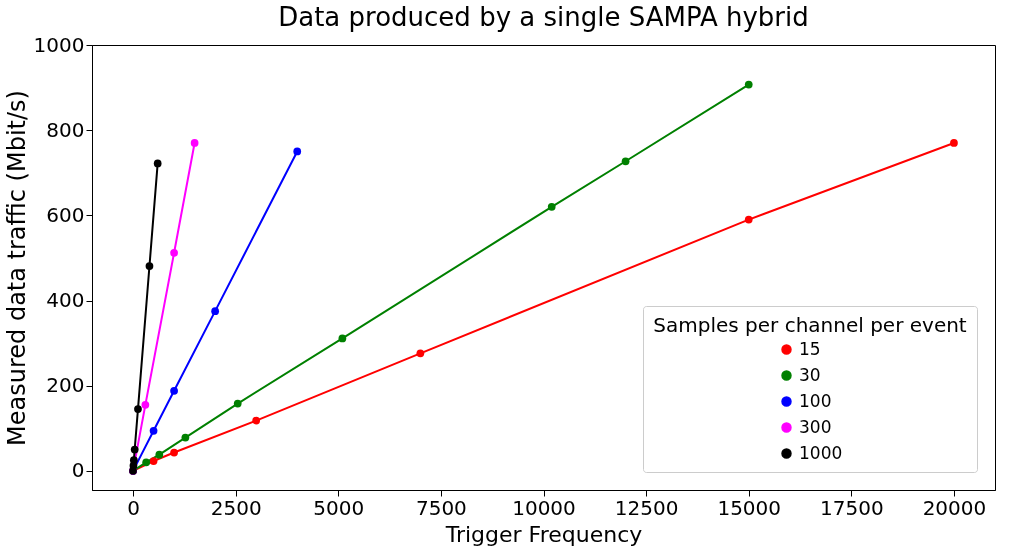  What do you see at coordinates (236, 507) in the screenshot?
I see `x-tick-label: 2500` at bounding box center [236, 507].